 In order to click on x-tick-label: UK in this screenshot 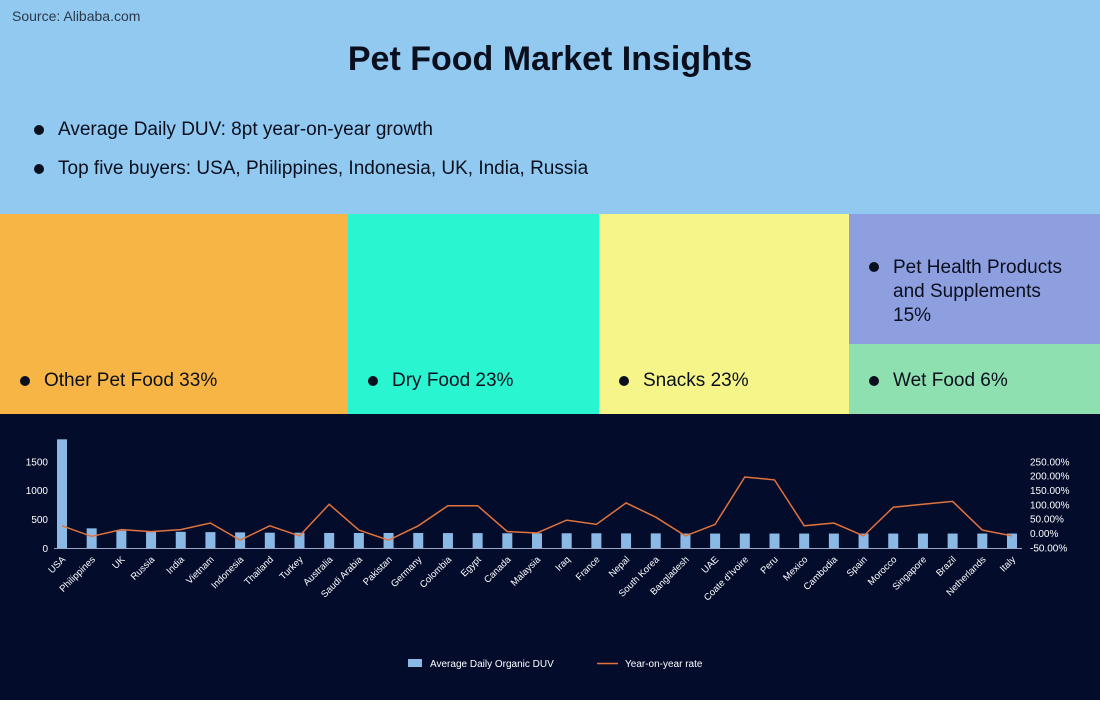, I will do `click(119, 563)`.